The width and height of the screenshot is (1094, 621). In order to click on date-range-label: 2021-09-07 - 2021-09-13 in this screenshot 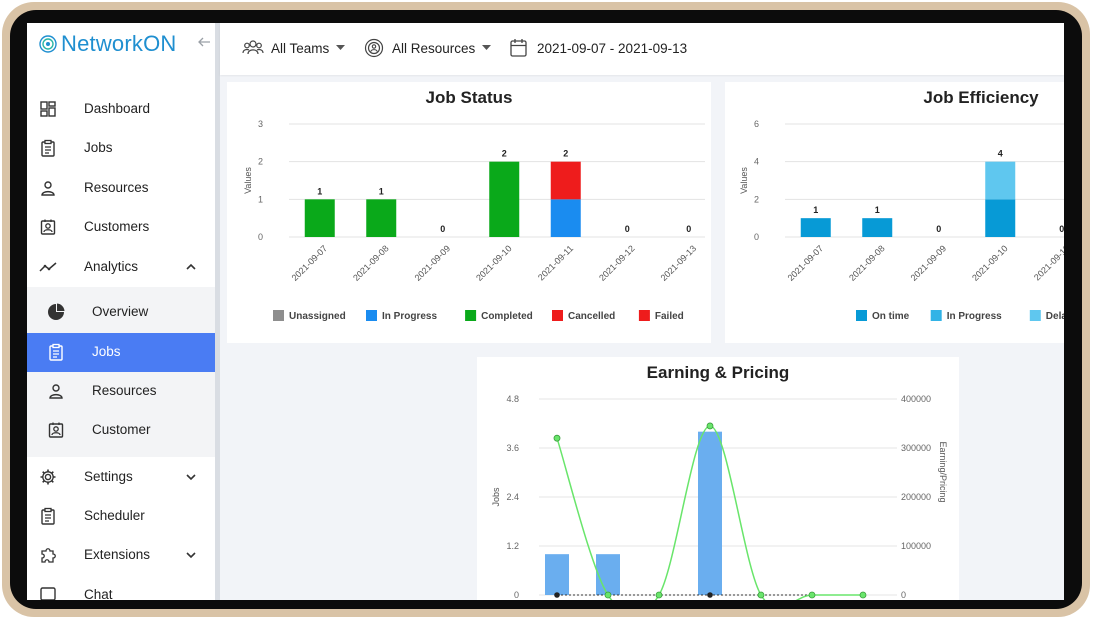, I will do `click(612, 48)`.